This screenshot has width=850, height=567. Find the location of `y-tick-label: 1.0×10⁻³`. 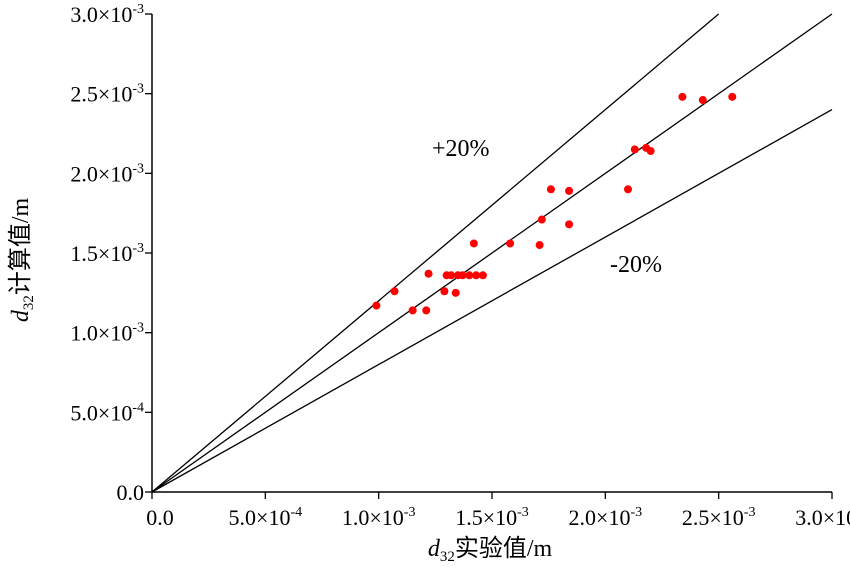

y-tick-label: 1.0×10⁻³ is located at coordinates (107, 333).